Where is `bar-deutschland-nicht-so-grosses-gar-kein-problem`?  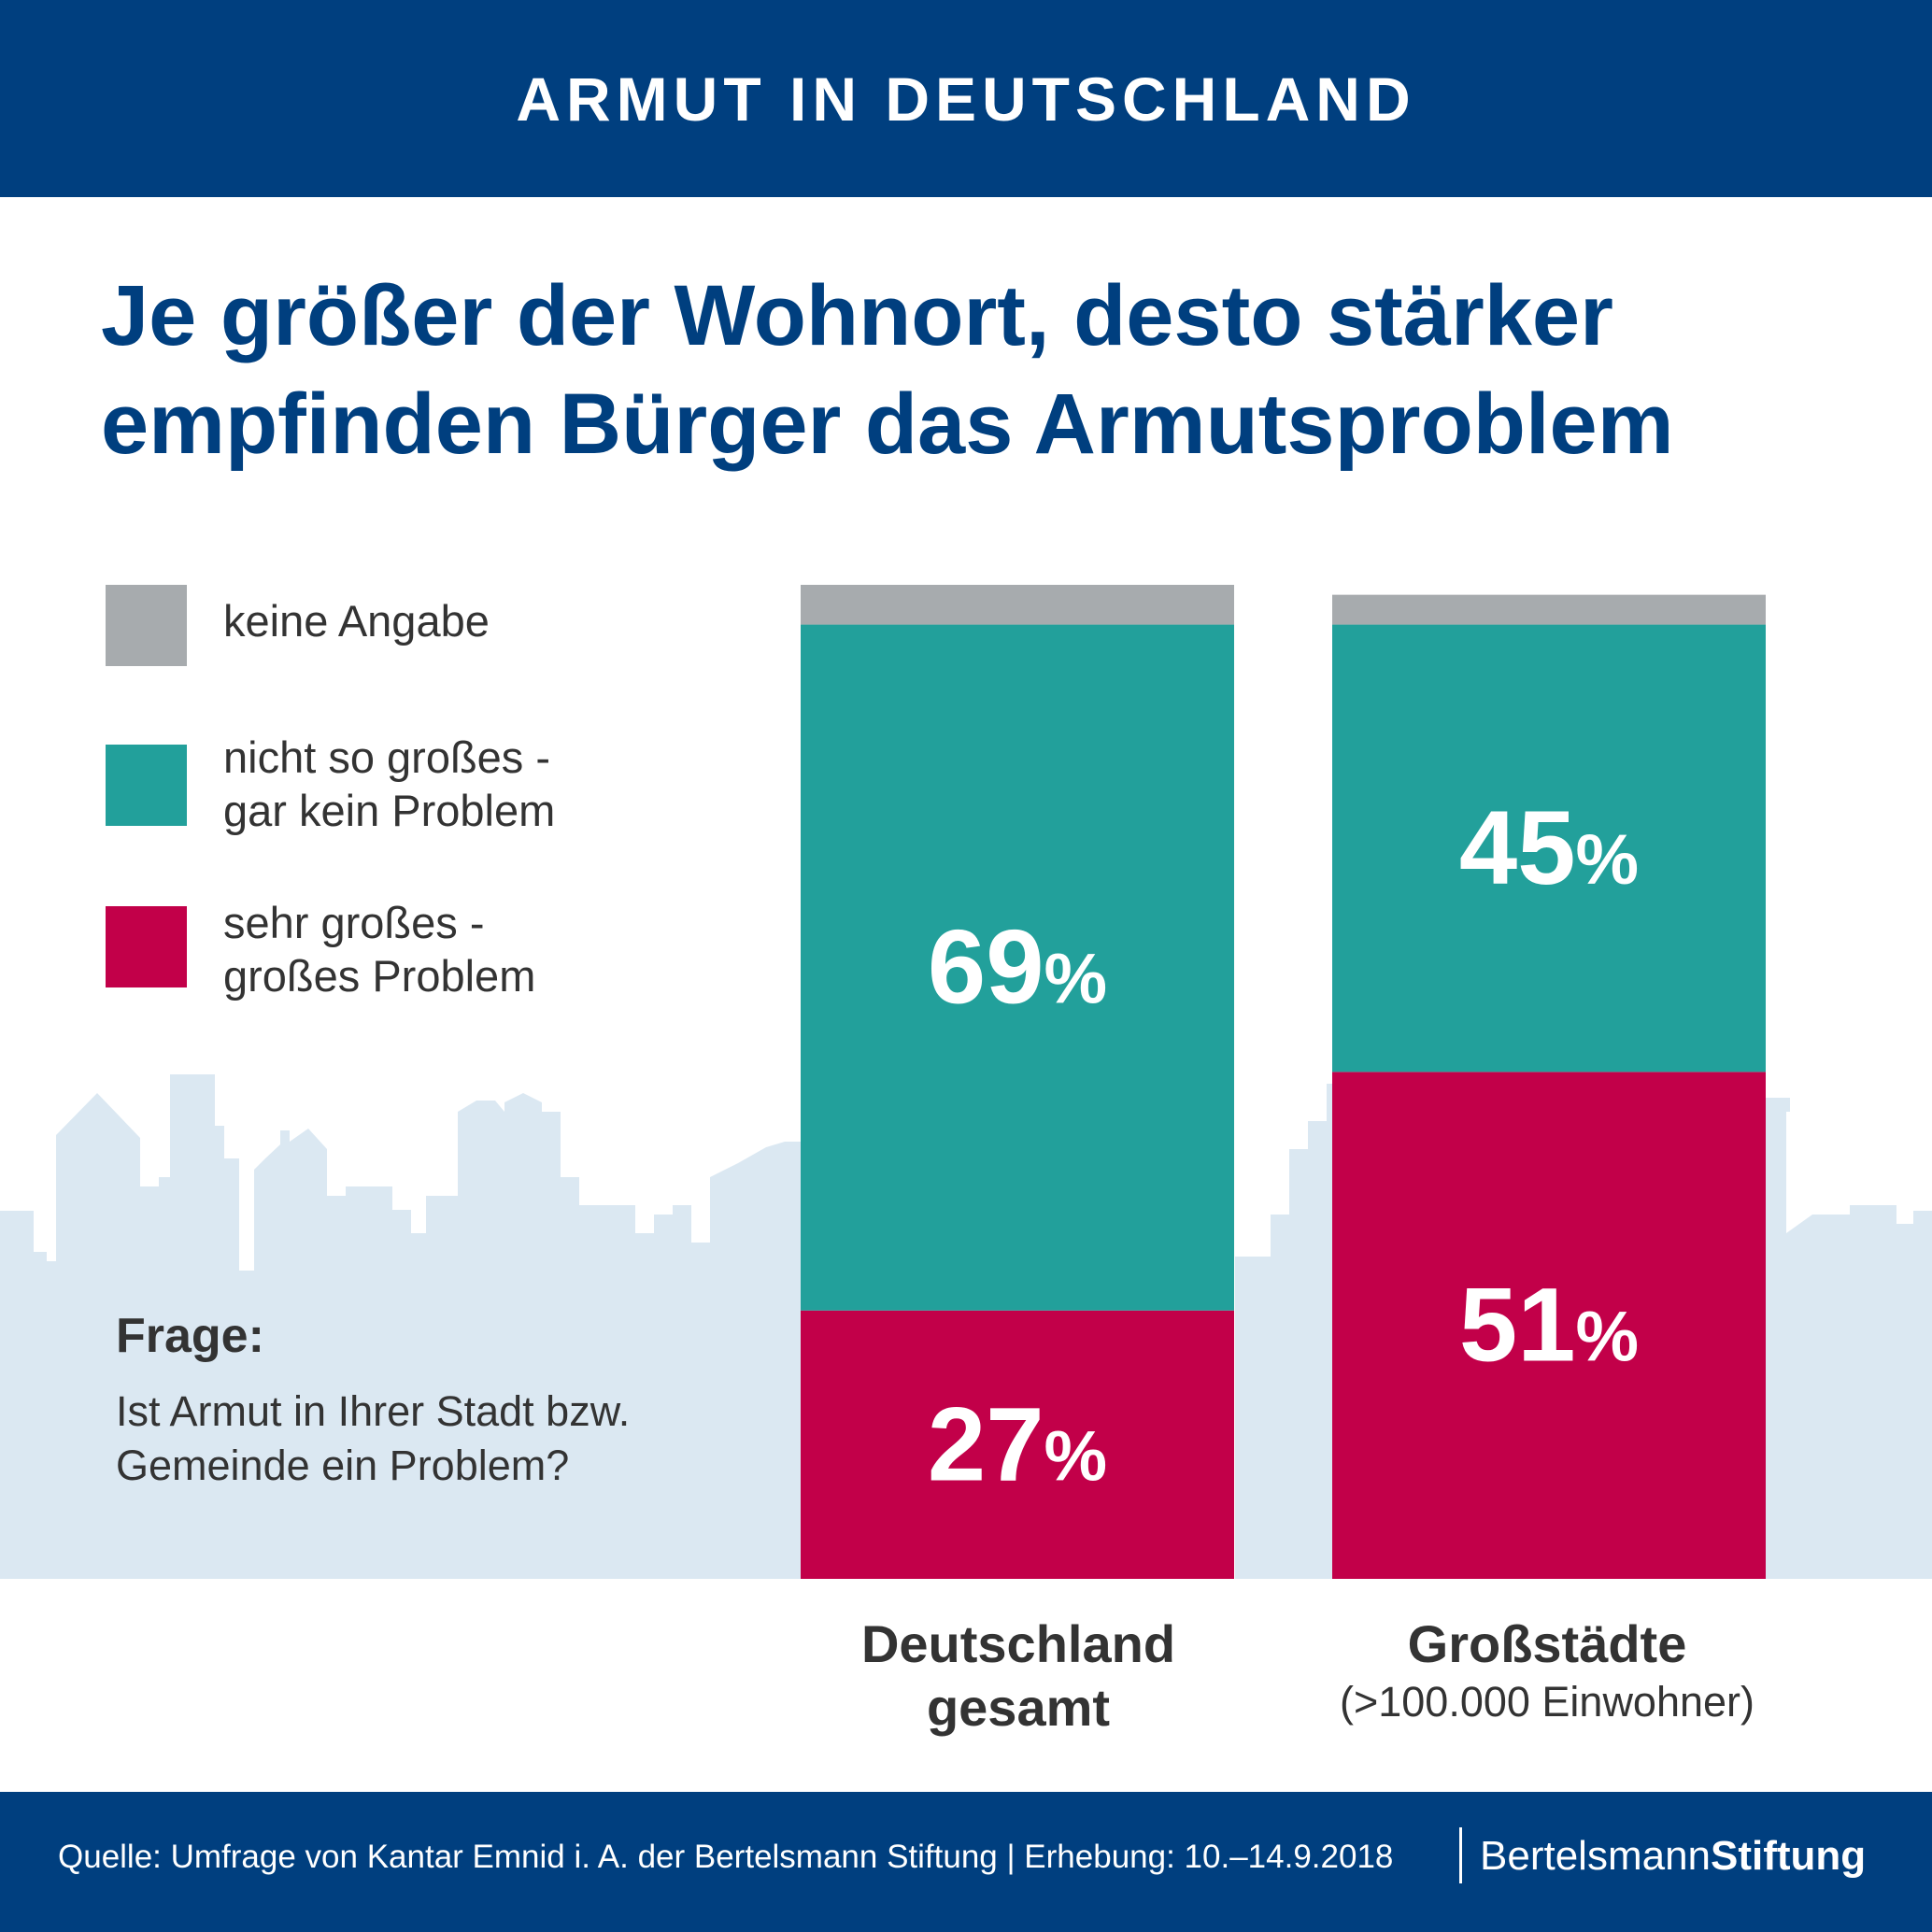 bar-deutschland-nicht-so-grosses-gar-kein-problem is located at coordinates (1017, 967).